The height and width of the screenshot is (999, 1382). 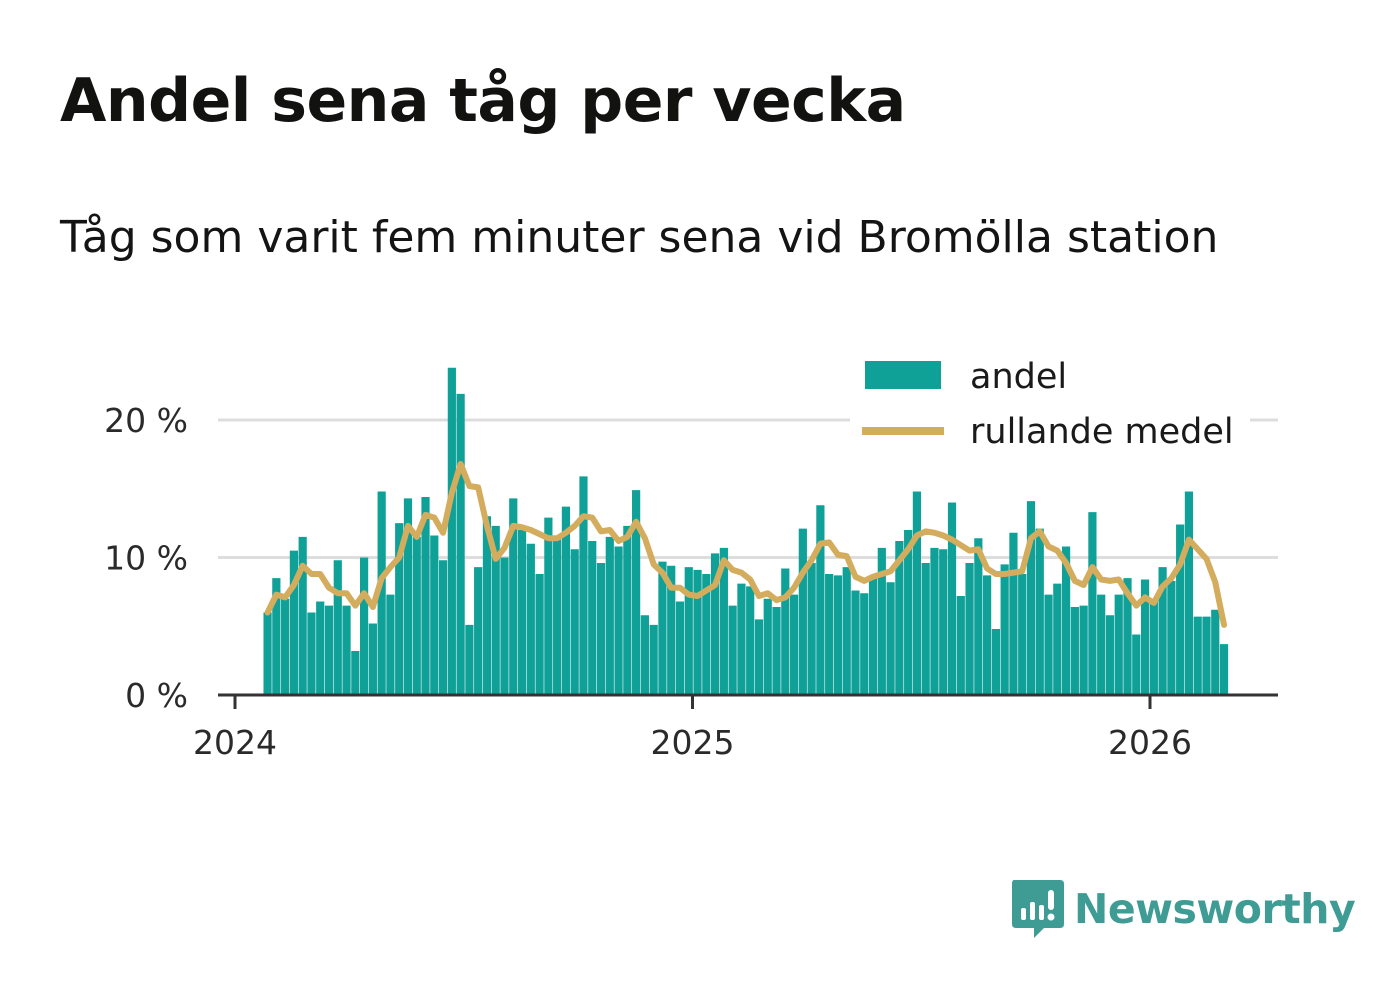 What do you see at coordinates (693, 742) in the screenshot?
I see `x-tick-label-2025: 2025` at bounding box center [693, 742].